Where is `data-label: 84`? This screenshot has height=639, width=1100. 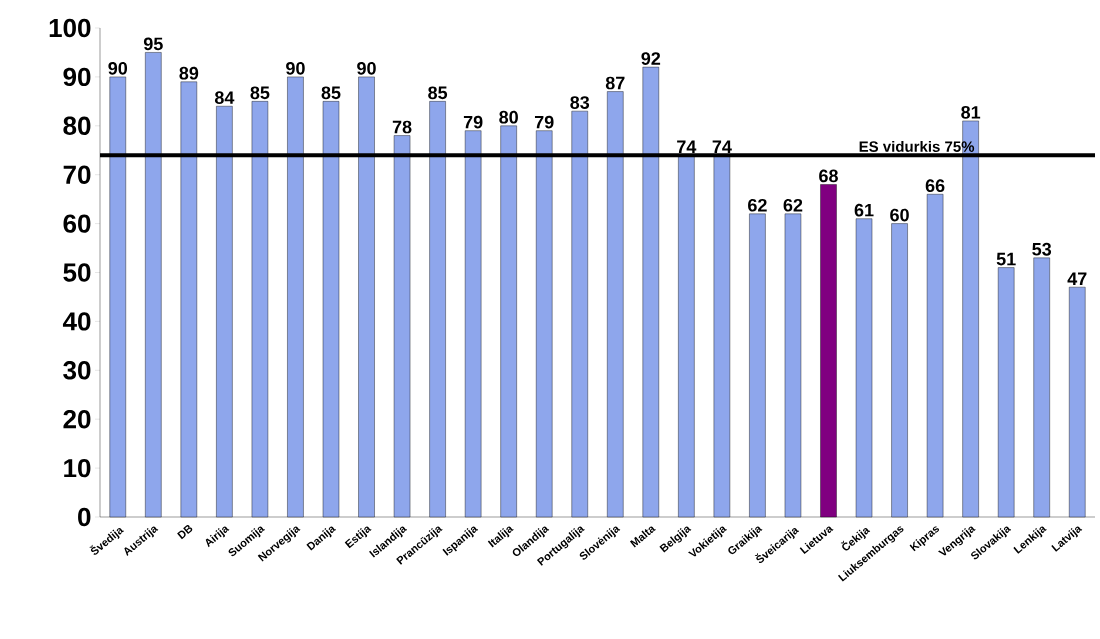
data-label: 84 is located at coordinates (224, 98).